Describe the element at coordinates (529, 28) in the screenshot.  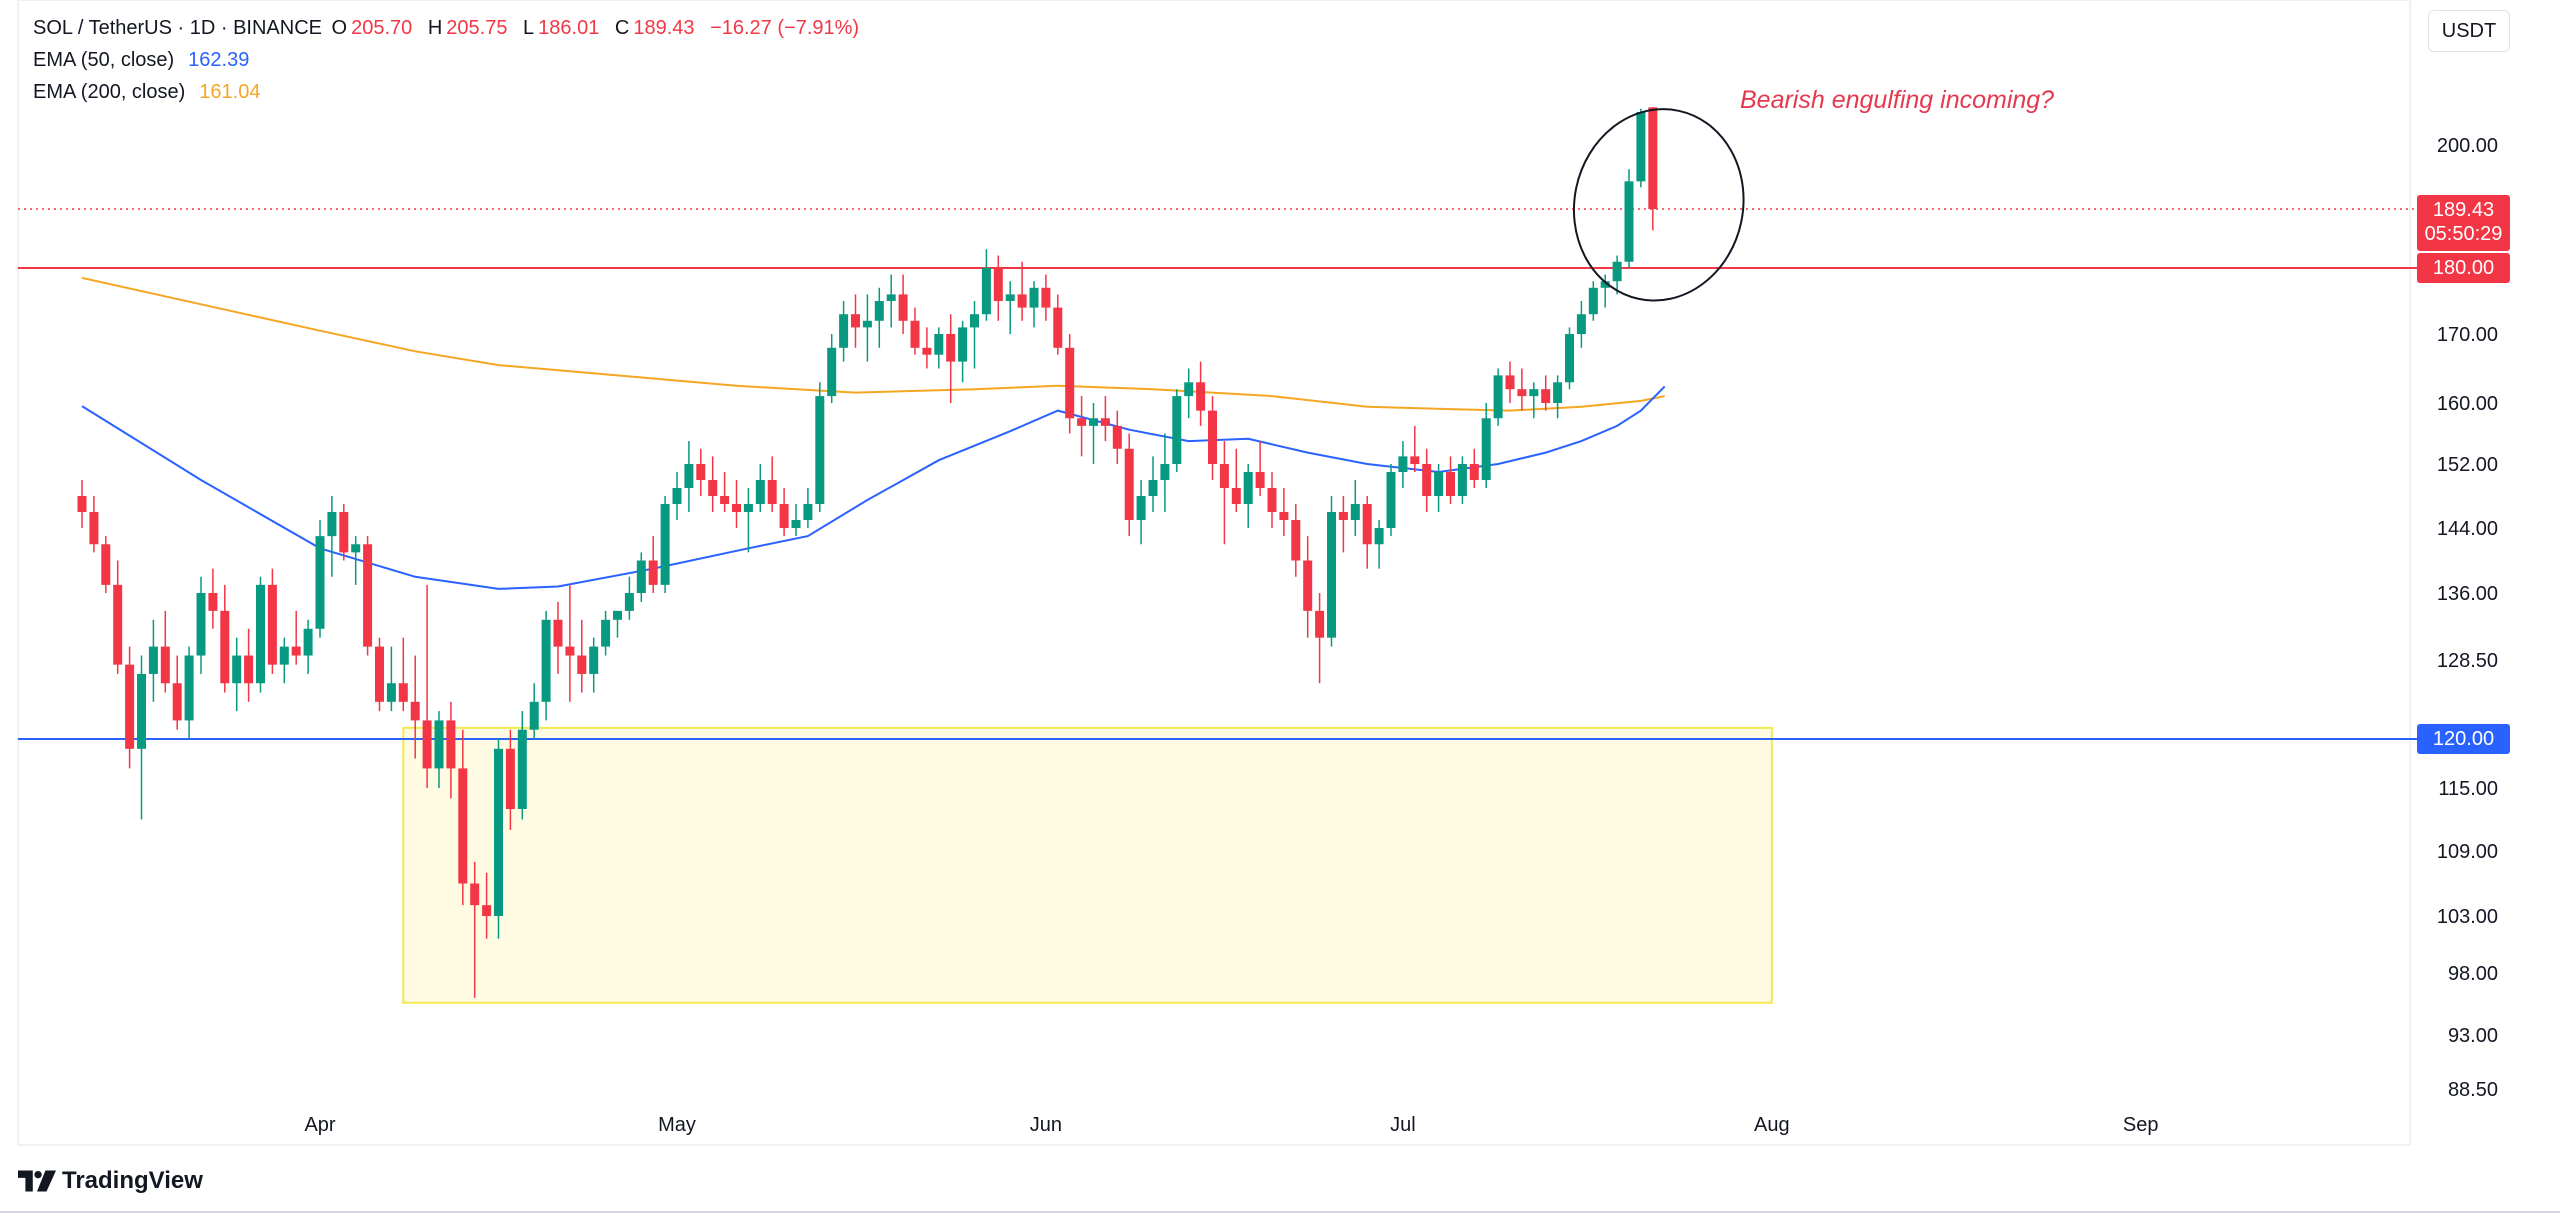
I see `low-label: L` at that location.